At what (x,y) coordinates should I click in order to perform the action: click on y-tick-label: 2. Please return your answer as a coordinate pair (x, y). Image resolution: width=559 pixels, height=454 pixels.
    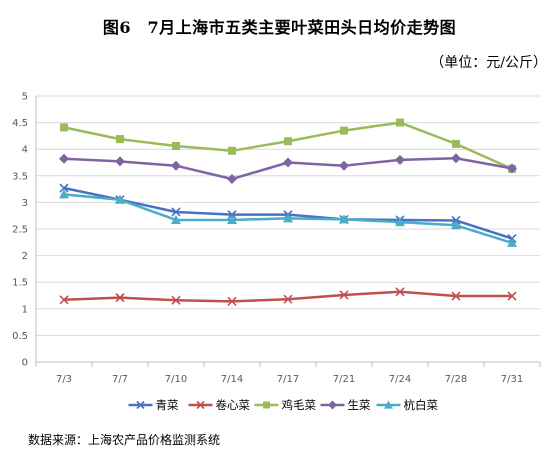
    Looking at the image, I should click on (25, 256).